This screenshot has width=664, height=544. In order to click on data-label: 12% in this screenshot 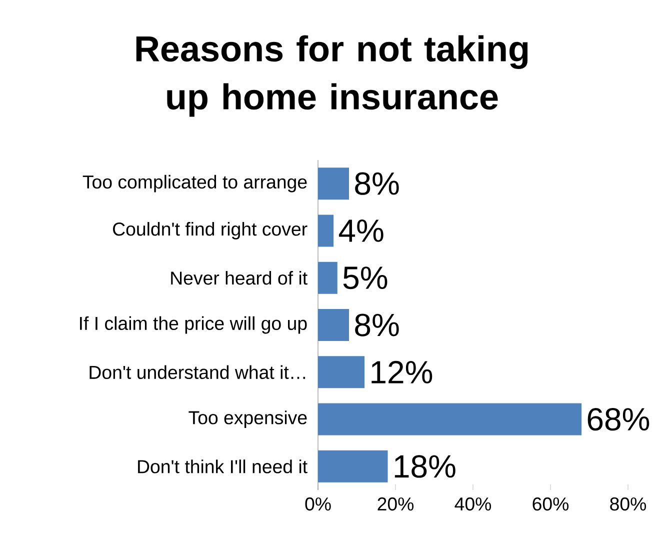, I will do `click(402, 372)`.